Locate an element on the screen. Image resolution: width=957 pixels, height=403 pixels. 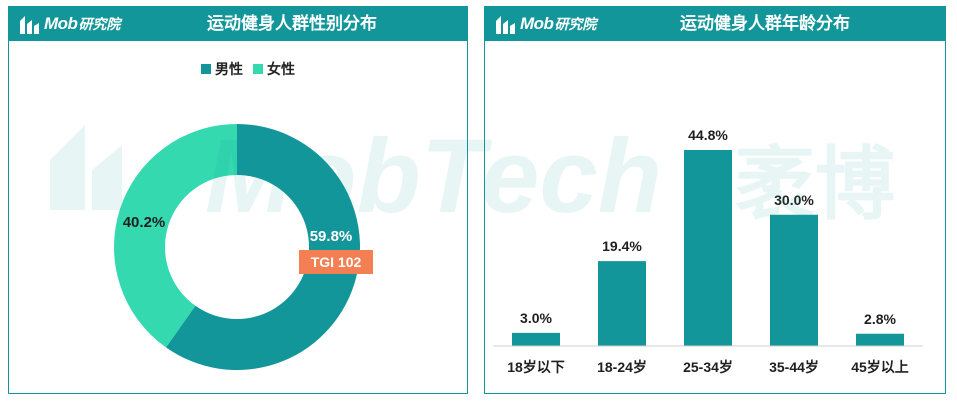
bar-category-label: 18岁以下 is located at coordinates (536, 367).